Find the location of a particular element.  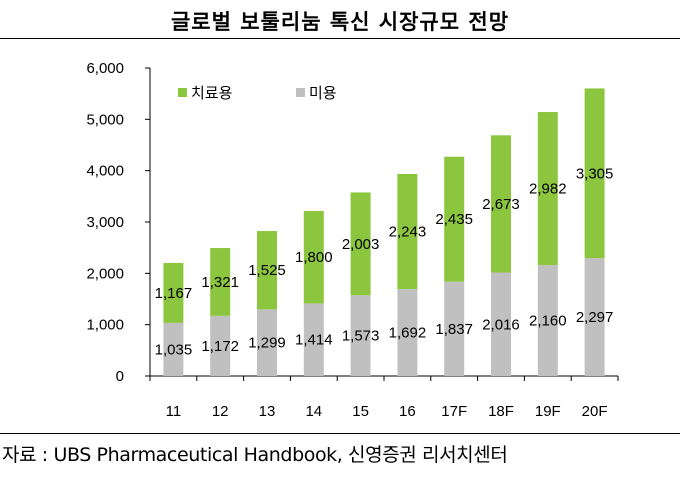

x-axis: 11 12 13 14 15 16 17F 18F 19F 20F is located at coordinates (384, 397).